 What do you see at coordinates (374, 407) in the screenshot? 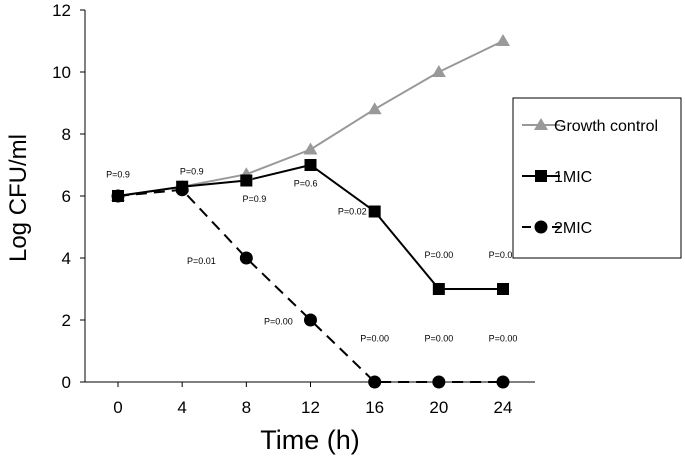
I see `x-tick-label: 16` at bounding box center [374, 407].